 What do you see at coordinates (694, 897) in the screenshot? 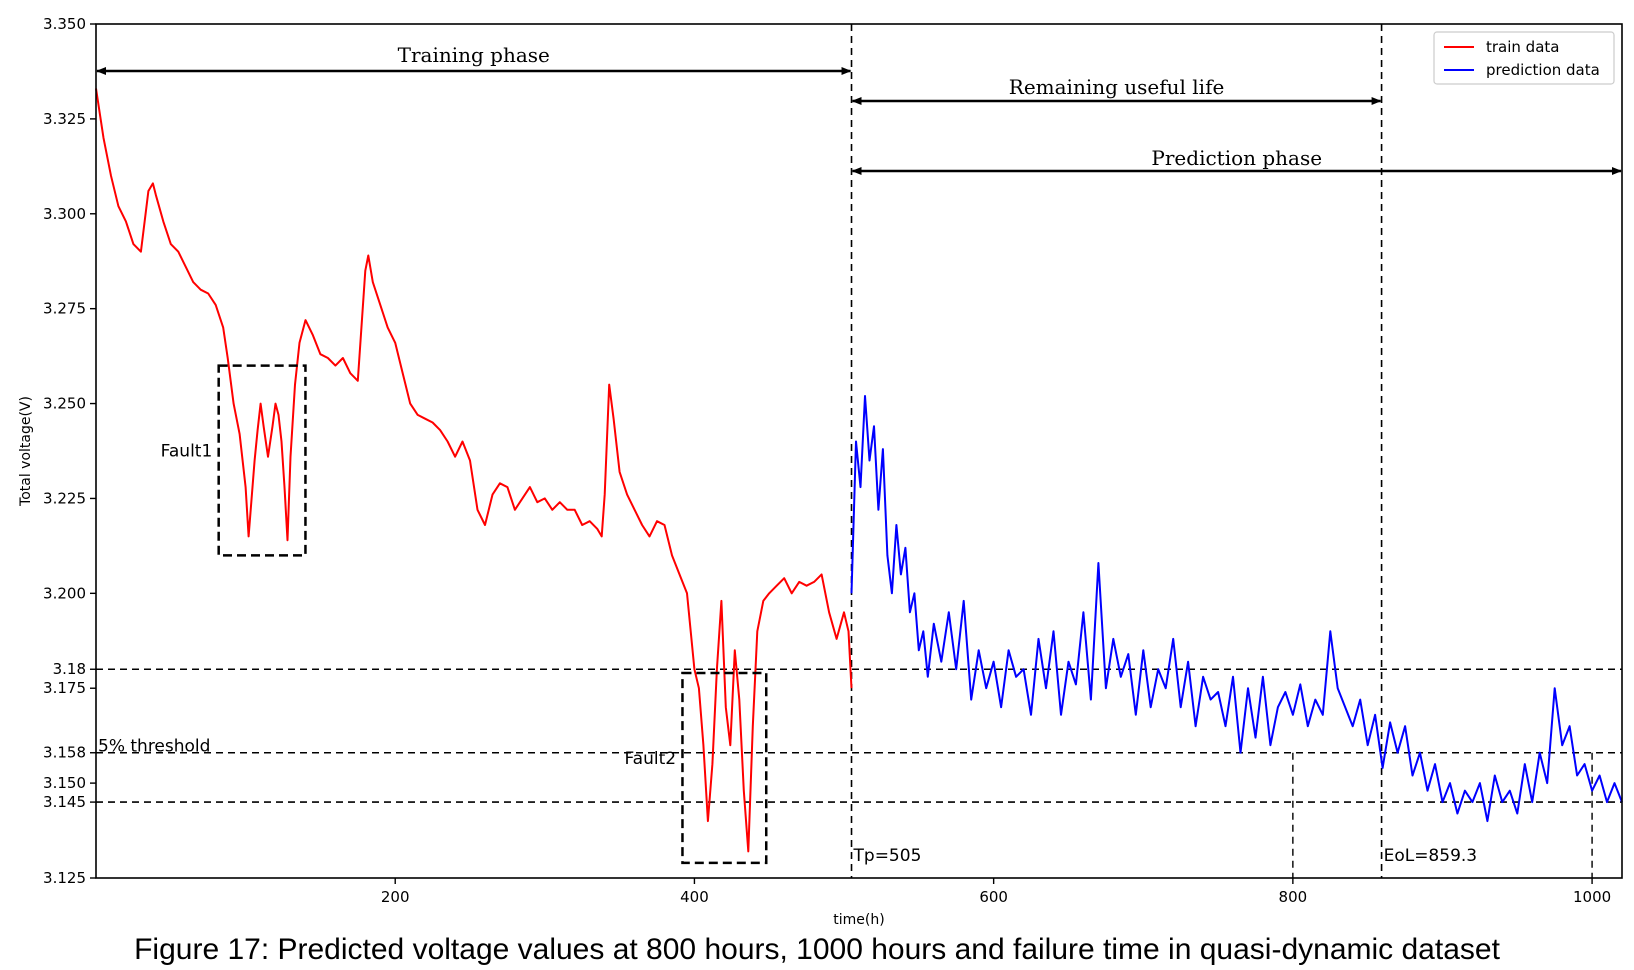
I see `x-tick-label: 400` at bounding box center [694, 897].